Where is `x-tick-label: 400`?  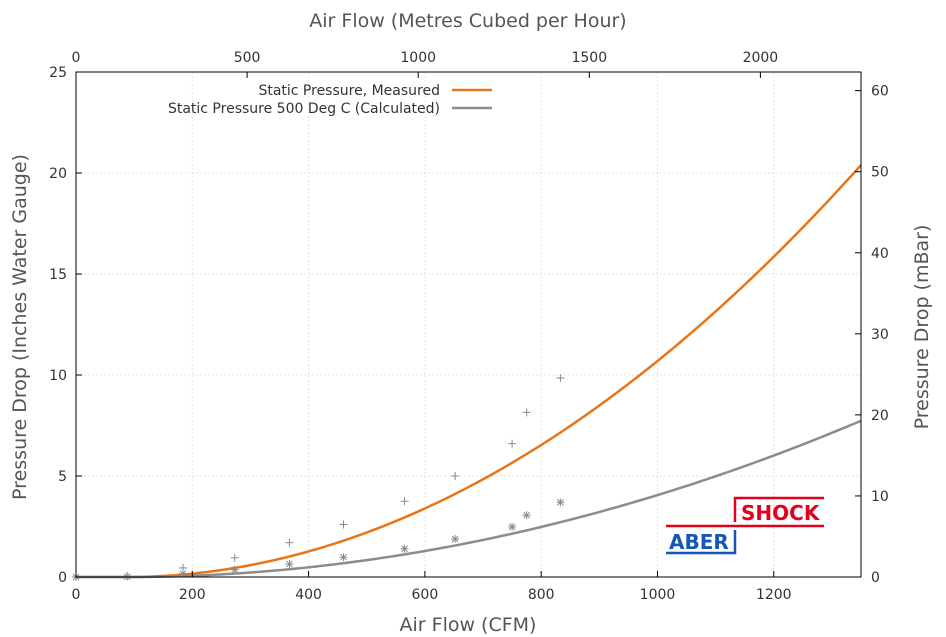
x-tick-label: 400 is located at coordinates (308, 595).